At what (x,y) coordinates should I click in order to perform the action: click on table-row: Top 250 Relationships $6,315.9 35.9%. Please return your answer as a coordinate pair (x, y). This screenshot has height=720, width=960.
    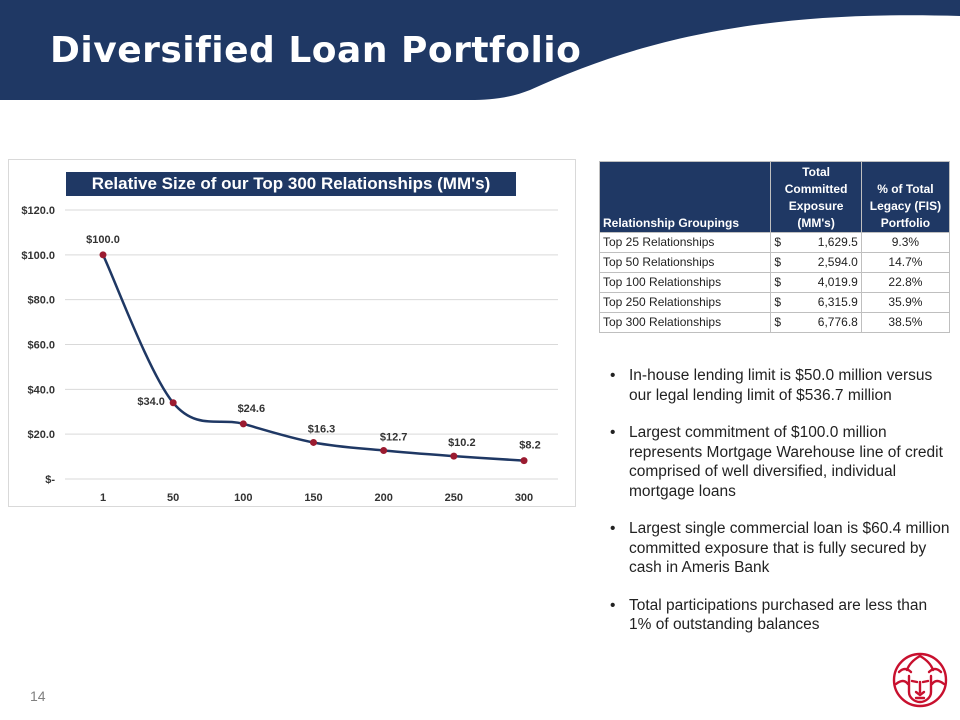
    Looking at the image, I should click on (774, 302).